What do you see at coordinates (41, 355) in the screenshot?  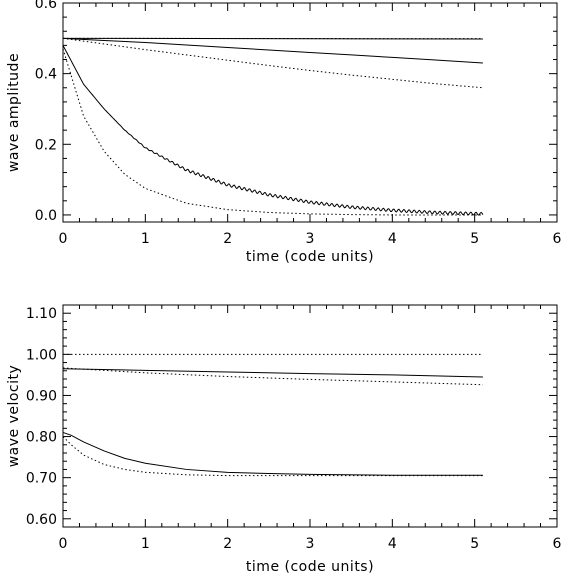 I see `y-tick-label: 1.00` at bounding box center [41, 355].